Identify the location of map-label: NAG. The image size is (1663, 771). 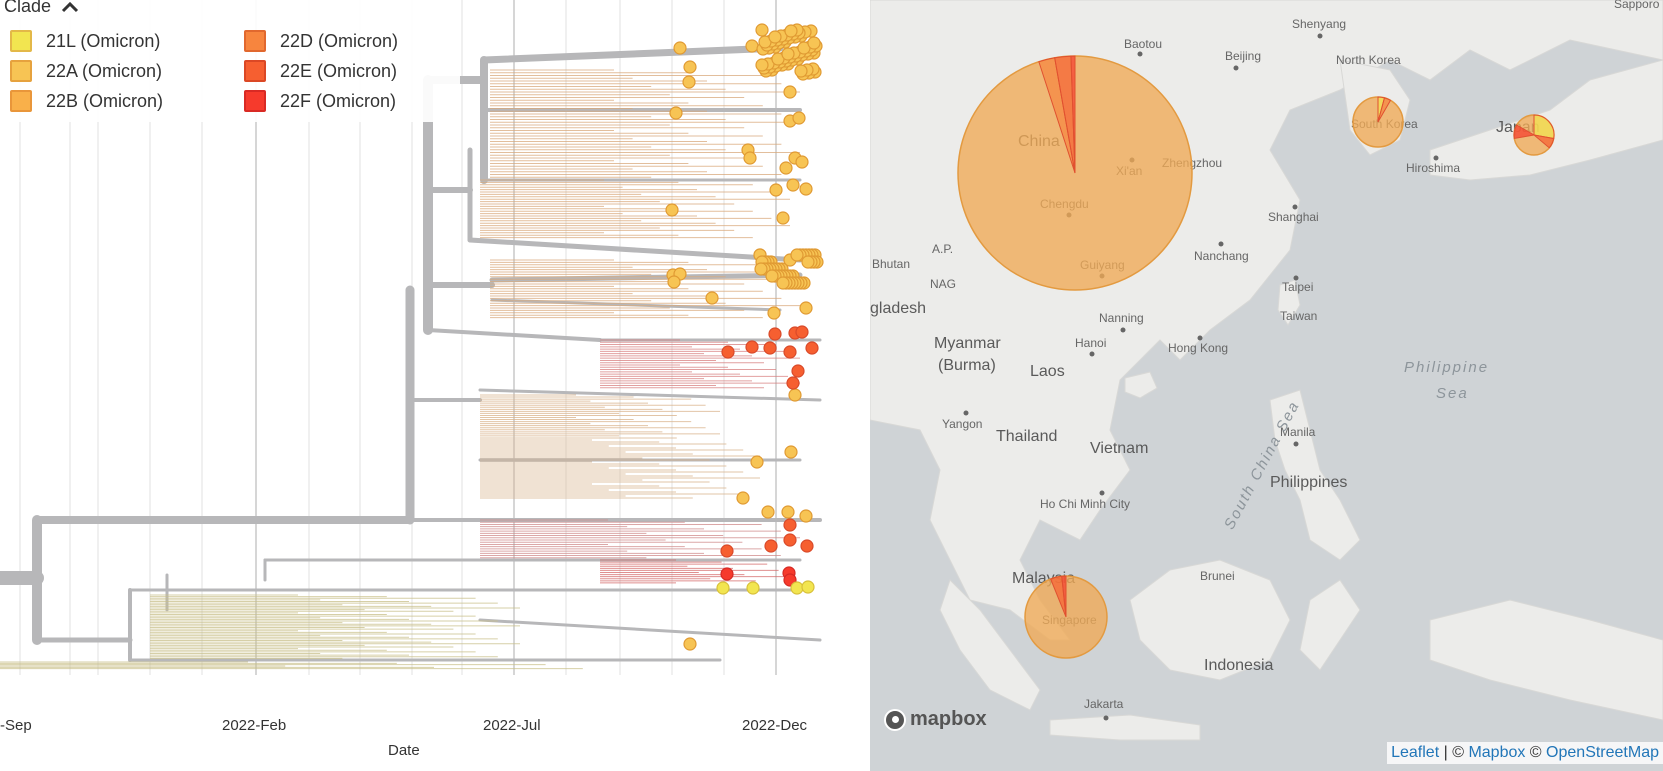
(943, 284).